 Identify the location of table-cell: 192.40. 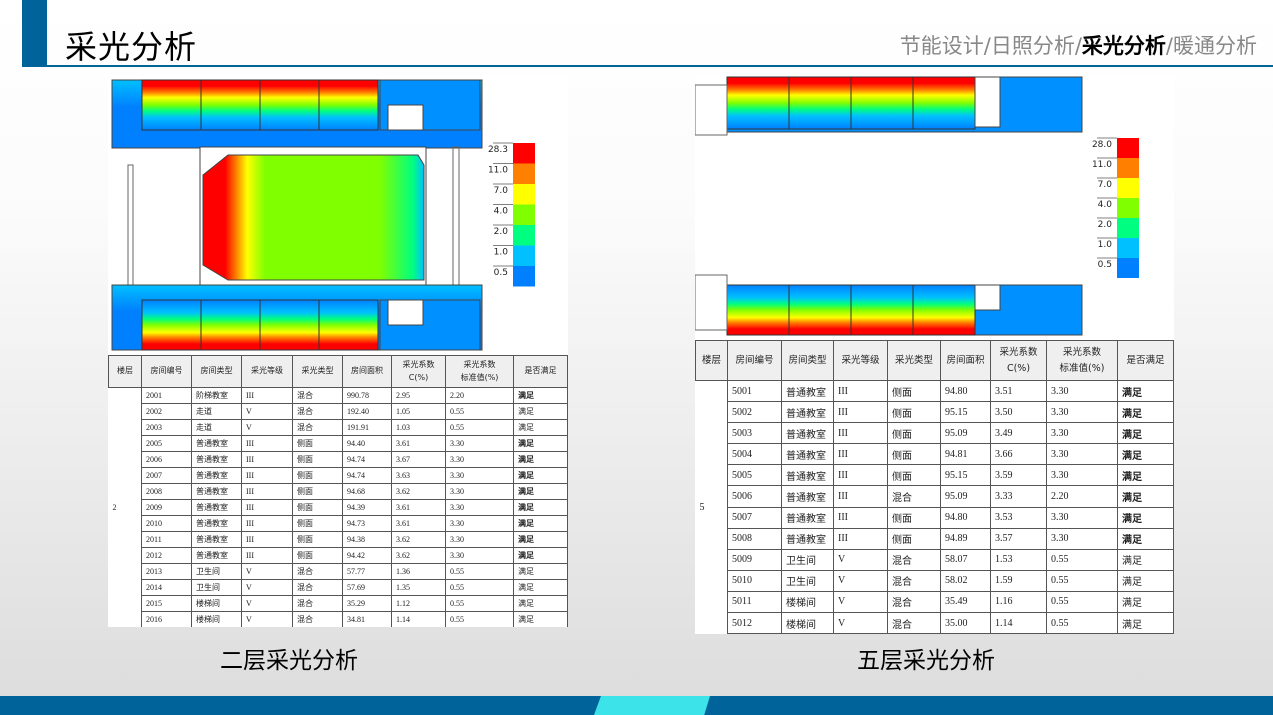
(367, 411).